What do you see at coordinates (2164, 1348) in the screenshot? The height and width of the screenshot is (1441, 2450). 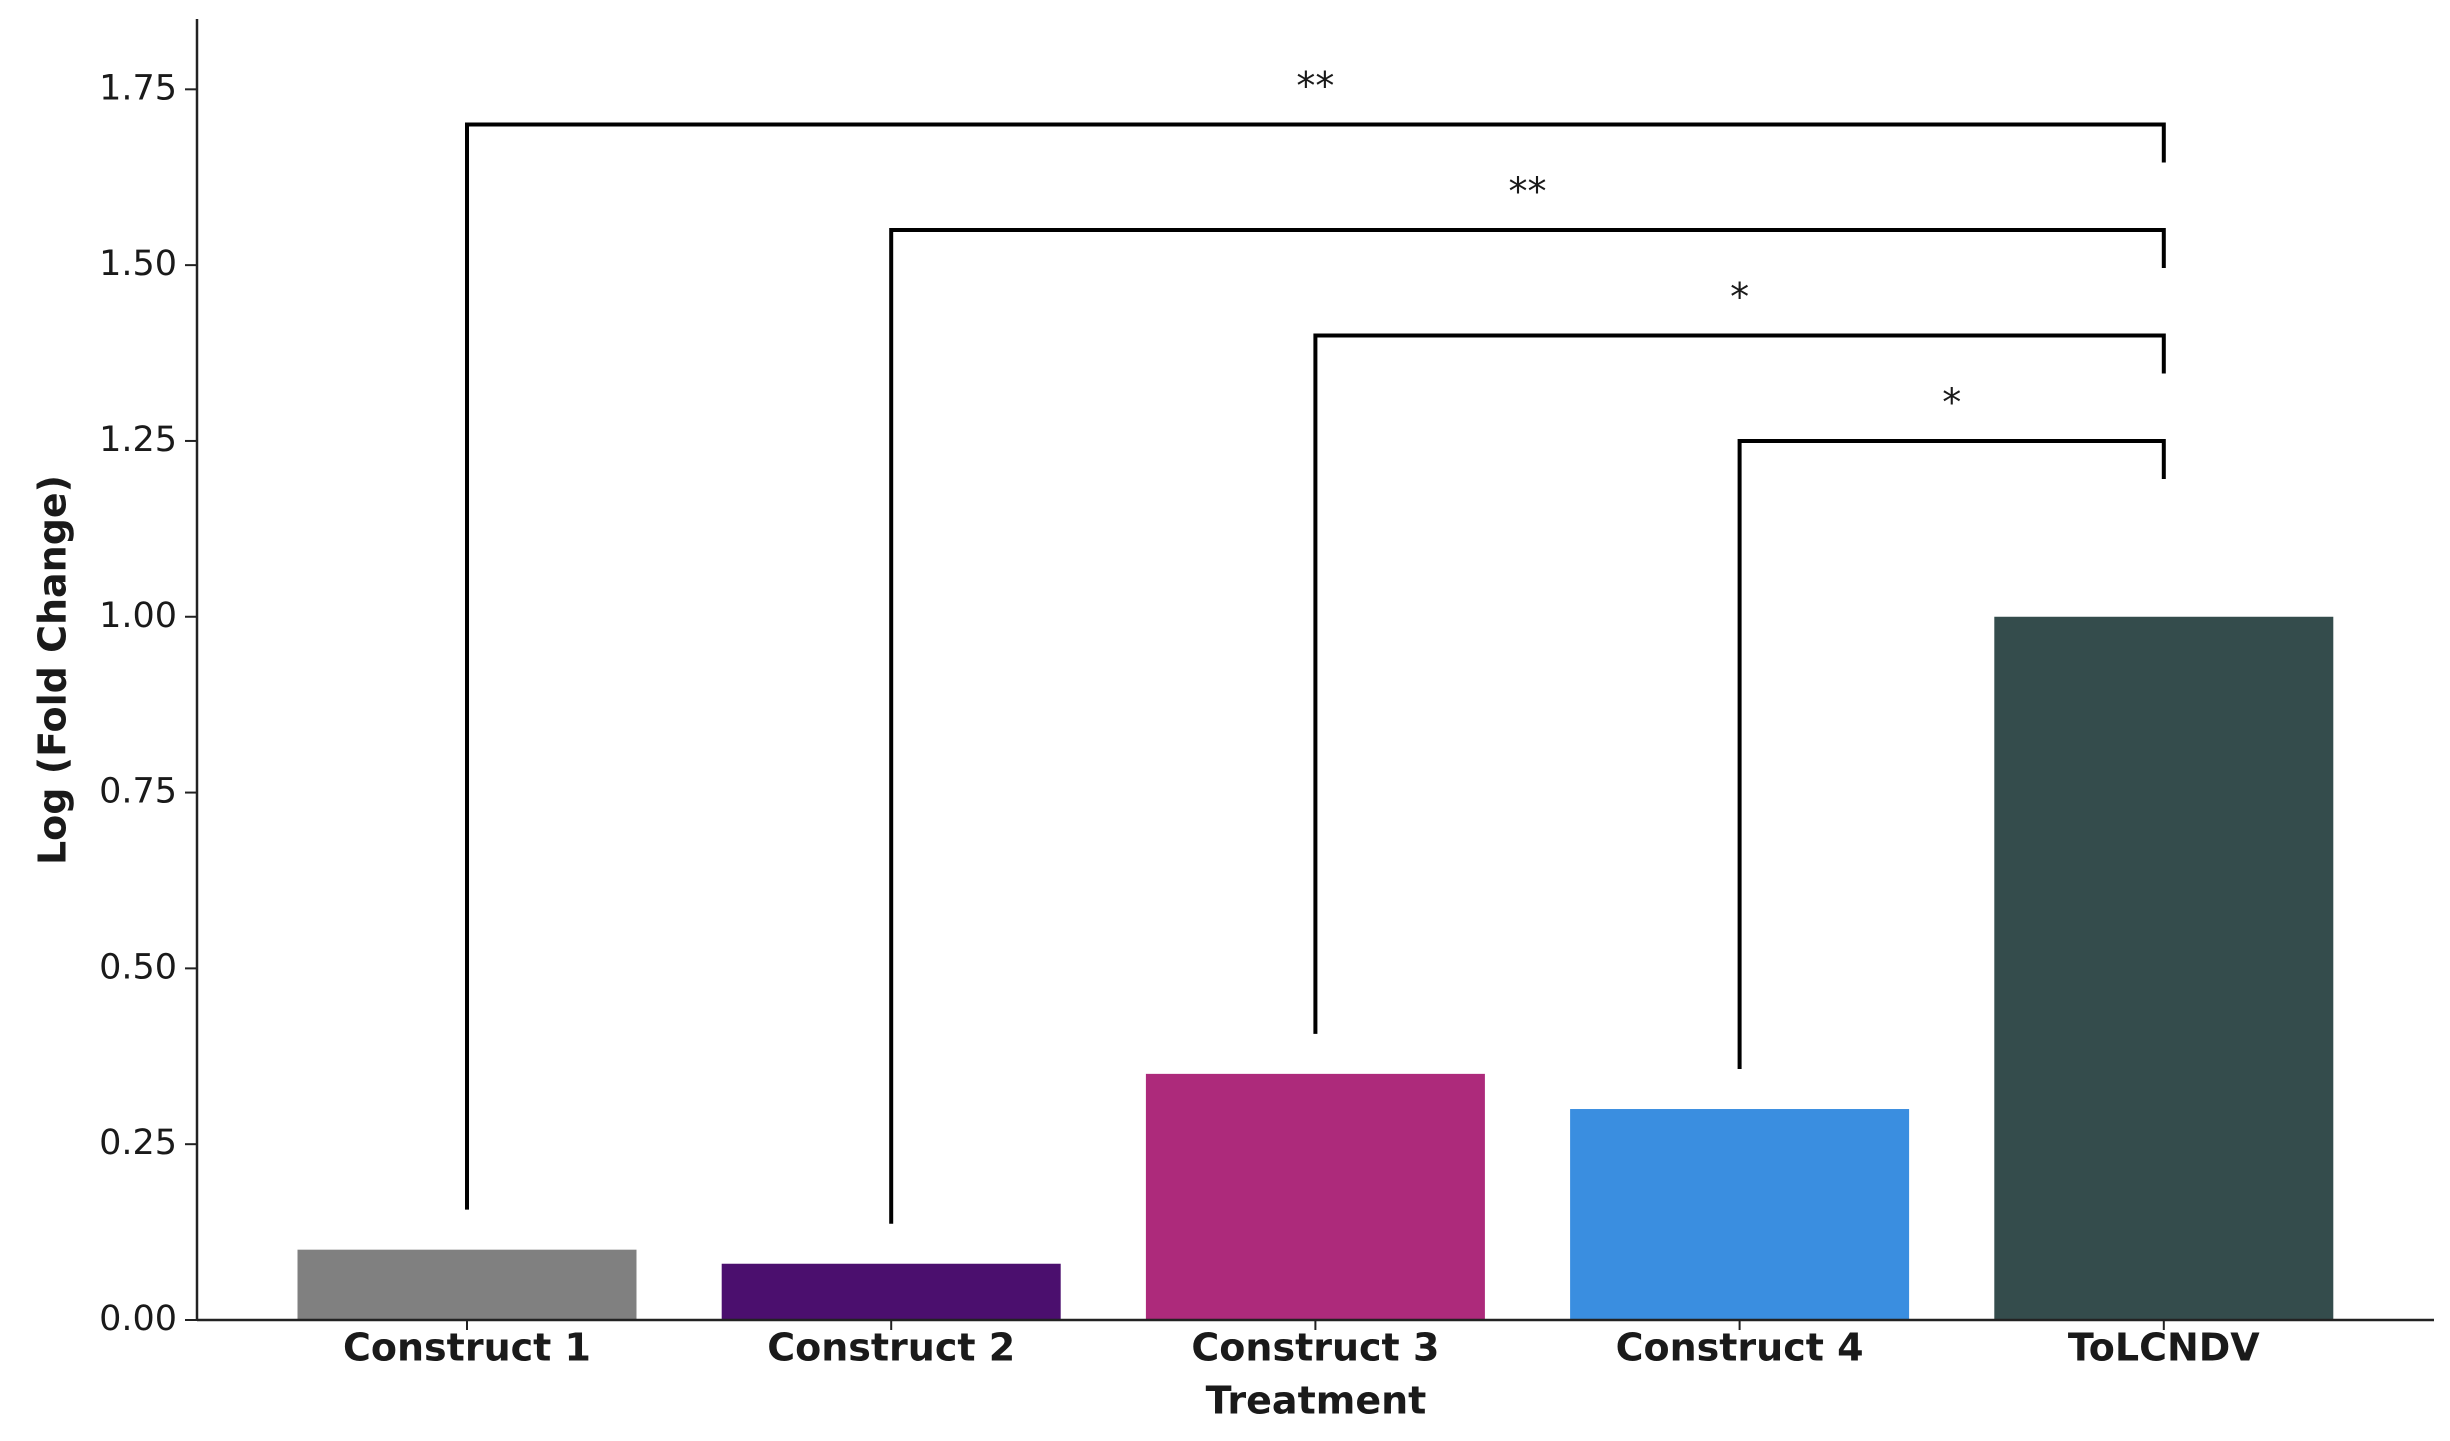 I see `x-tick-label: ToLCNDV` at bounding box center [2164, 1348].